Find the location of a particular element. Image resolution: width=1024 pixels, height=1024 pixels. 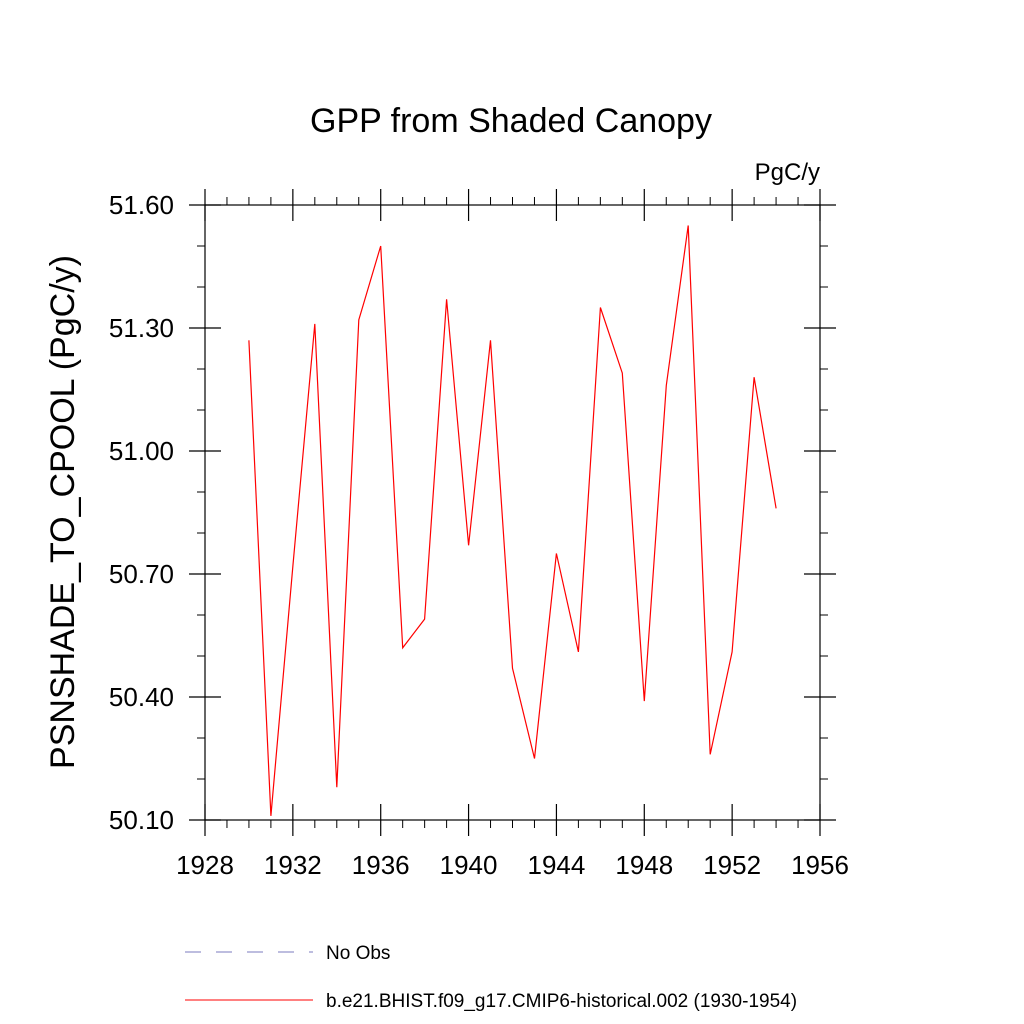

x-tick-label: 1936 is located at coordinates (381, 865).